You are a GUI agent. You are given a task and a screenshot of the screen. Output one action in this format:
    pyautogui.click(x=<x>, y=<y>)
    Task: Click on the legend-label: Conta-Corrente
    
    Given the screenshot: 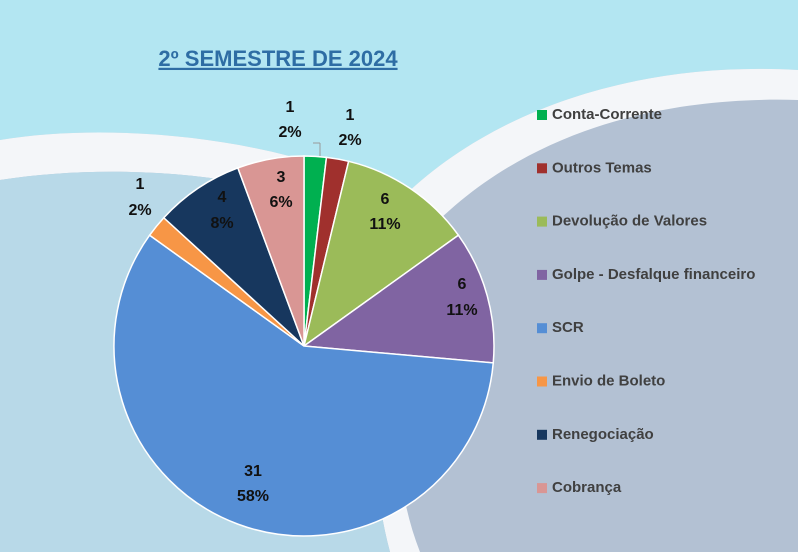 What is the action you would take?
    pyautogui.click(x=607, y=114)
    